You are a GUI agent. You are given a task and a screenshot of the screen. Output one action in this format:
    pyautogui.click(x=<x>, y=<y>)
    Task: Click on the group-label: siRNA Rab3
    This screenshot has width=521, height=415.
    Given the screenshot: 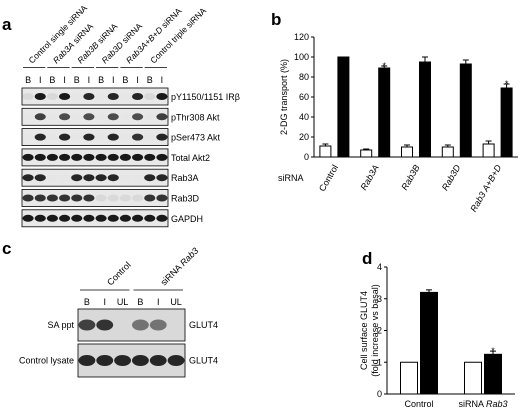 What is the action you would take?
    pyautogui.click(x=180, y=267)
    